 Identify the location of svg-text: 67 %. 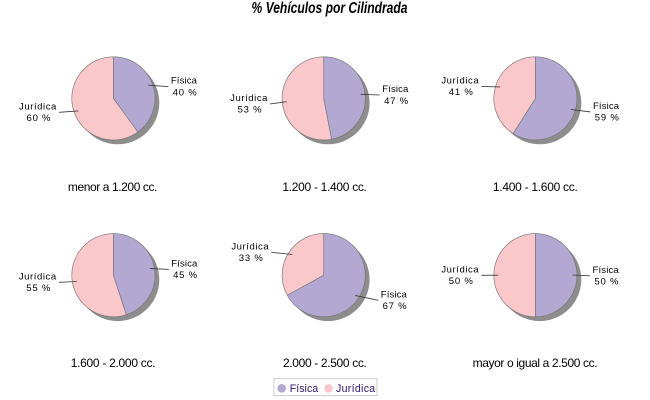
(395, 306).